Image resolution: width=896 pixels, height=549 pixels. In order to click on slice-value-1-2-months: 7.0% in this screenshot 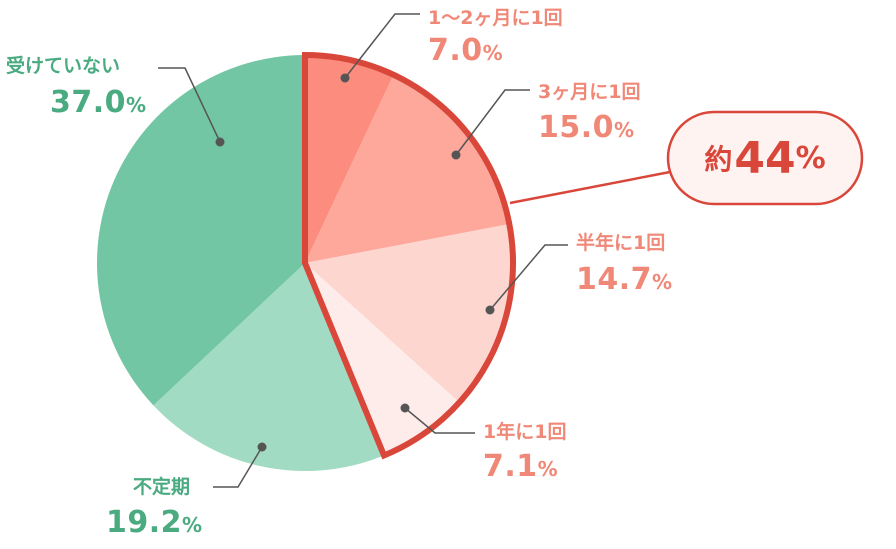, I will do `click(466, 50)`.